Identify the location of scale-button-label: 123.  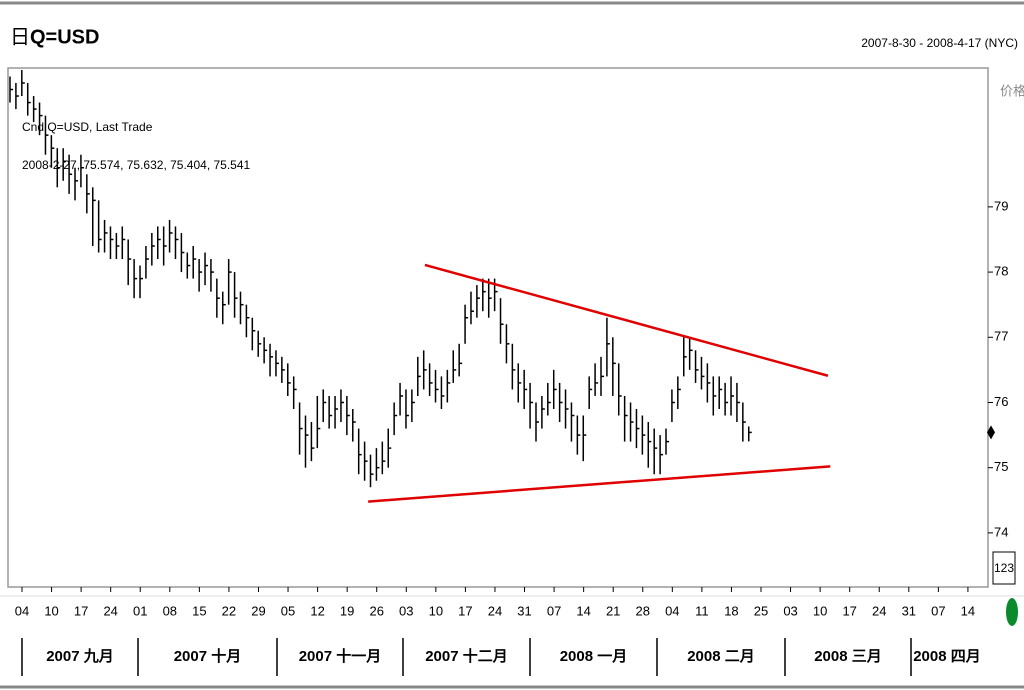
(1004, 568).